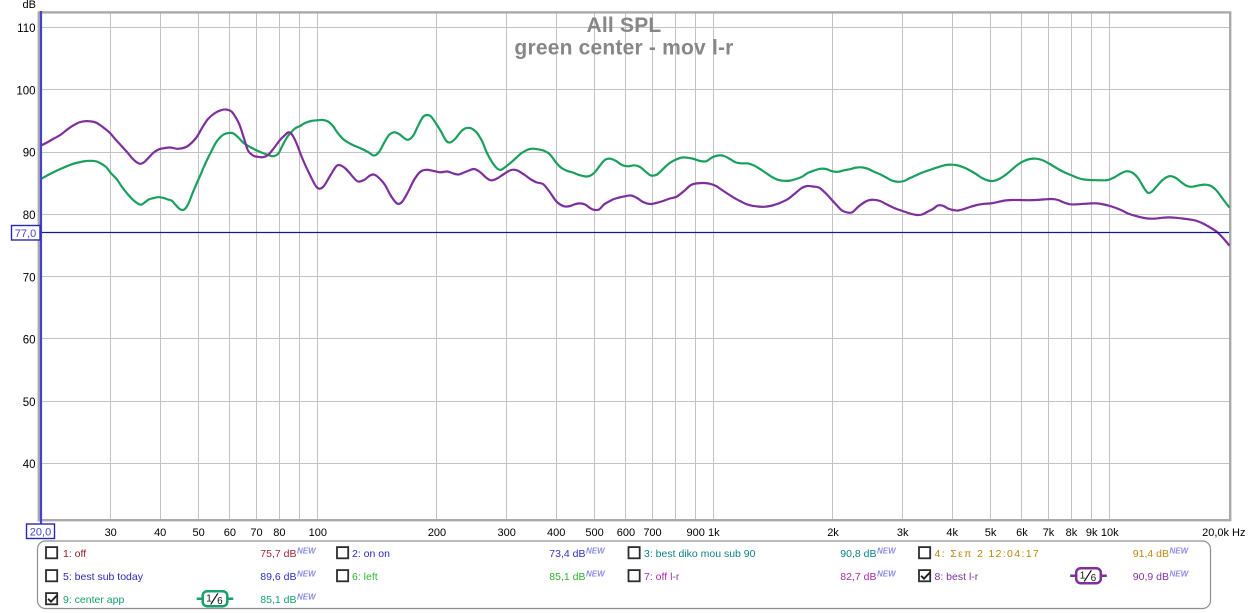 This screenshot has width=1248, height=613. What do you see at coordinates (1022, 533) in the screenshot?
I see `svg-text: 6k` at bounding box center [1022, 533].